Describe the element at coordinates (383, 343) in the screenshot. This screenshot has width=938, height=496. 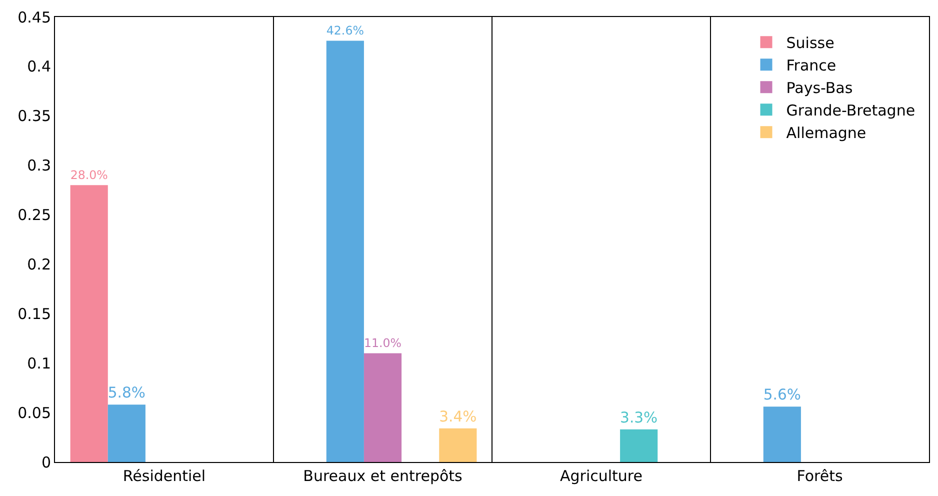
I see `data-label: 11.0%` at that location.